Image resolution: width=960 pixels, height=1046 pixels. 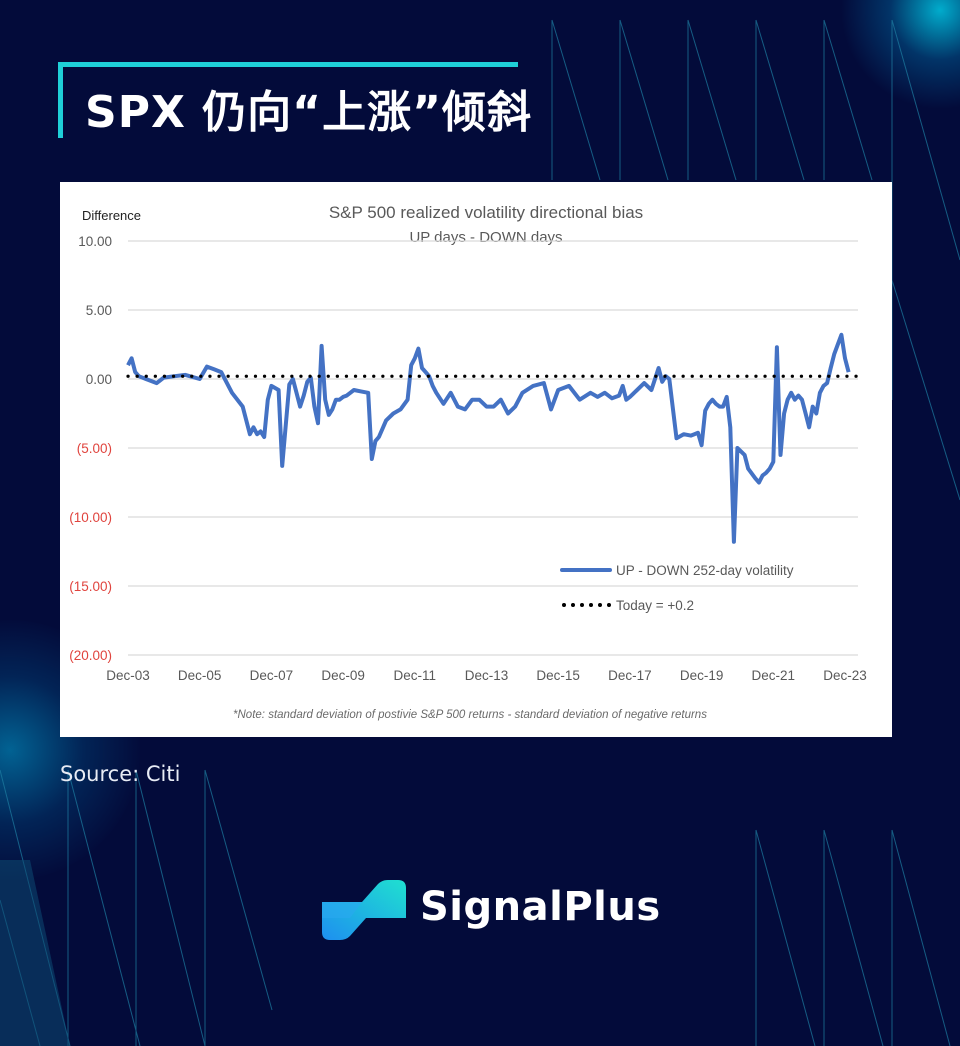 I want to click on y-tick-label: (10.00), so click(x=90, y=517).